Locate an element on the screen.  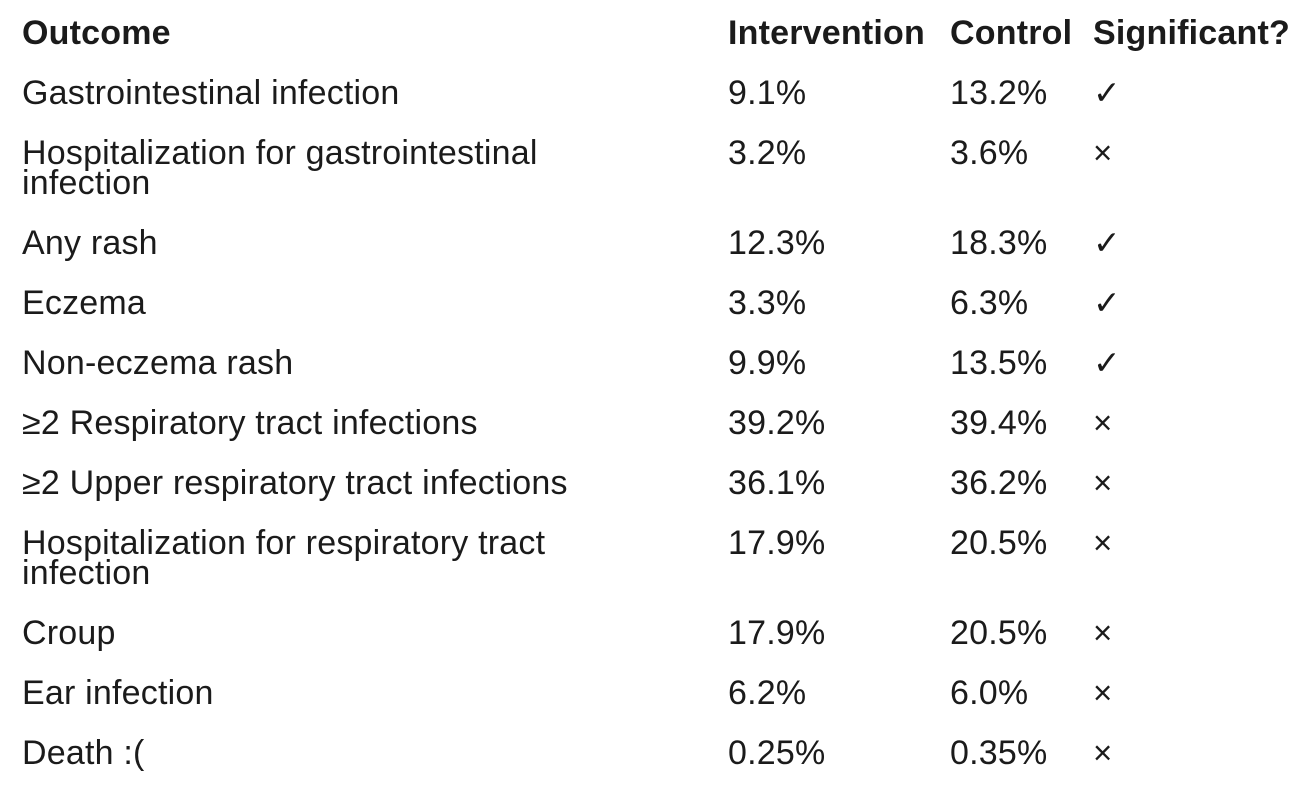
intervention-value: 6.2% is located at coordinates (767, 693).